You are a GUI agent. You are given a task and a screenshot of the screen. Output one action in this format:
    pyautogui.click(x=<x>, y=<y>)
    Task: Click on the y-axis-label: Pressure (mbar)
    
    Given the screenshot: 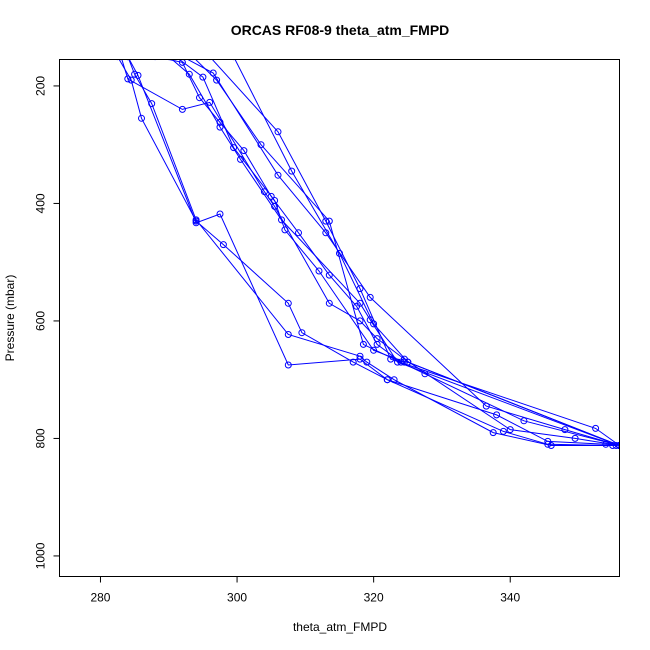 What is the action you would take?
    pyautogui.click(x=10, y=318)
    